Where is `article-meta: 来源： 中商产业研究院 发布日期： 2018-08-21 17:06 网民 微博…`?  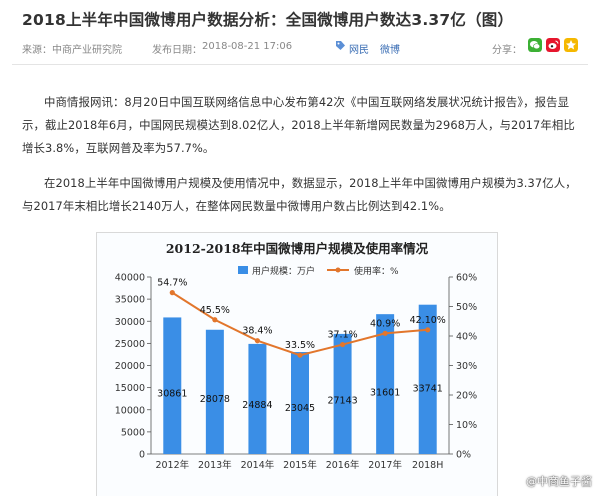 article-meta: 来源： 中商产业研究院 发布日期： 2018-08-21 17:06 网民 微博… is located at coordinates (302, 47).